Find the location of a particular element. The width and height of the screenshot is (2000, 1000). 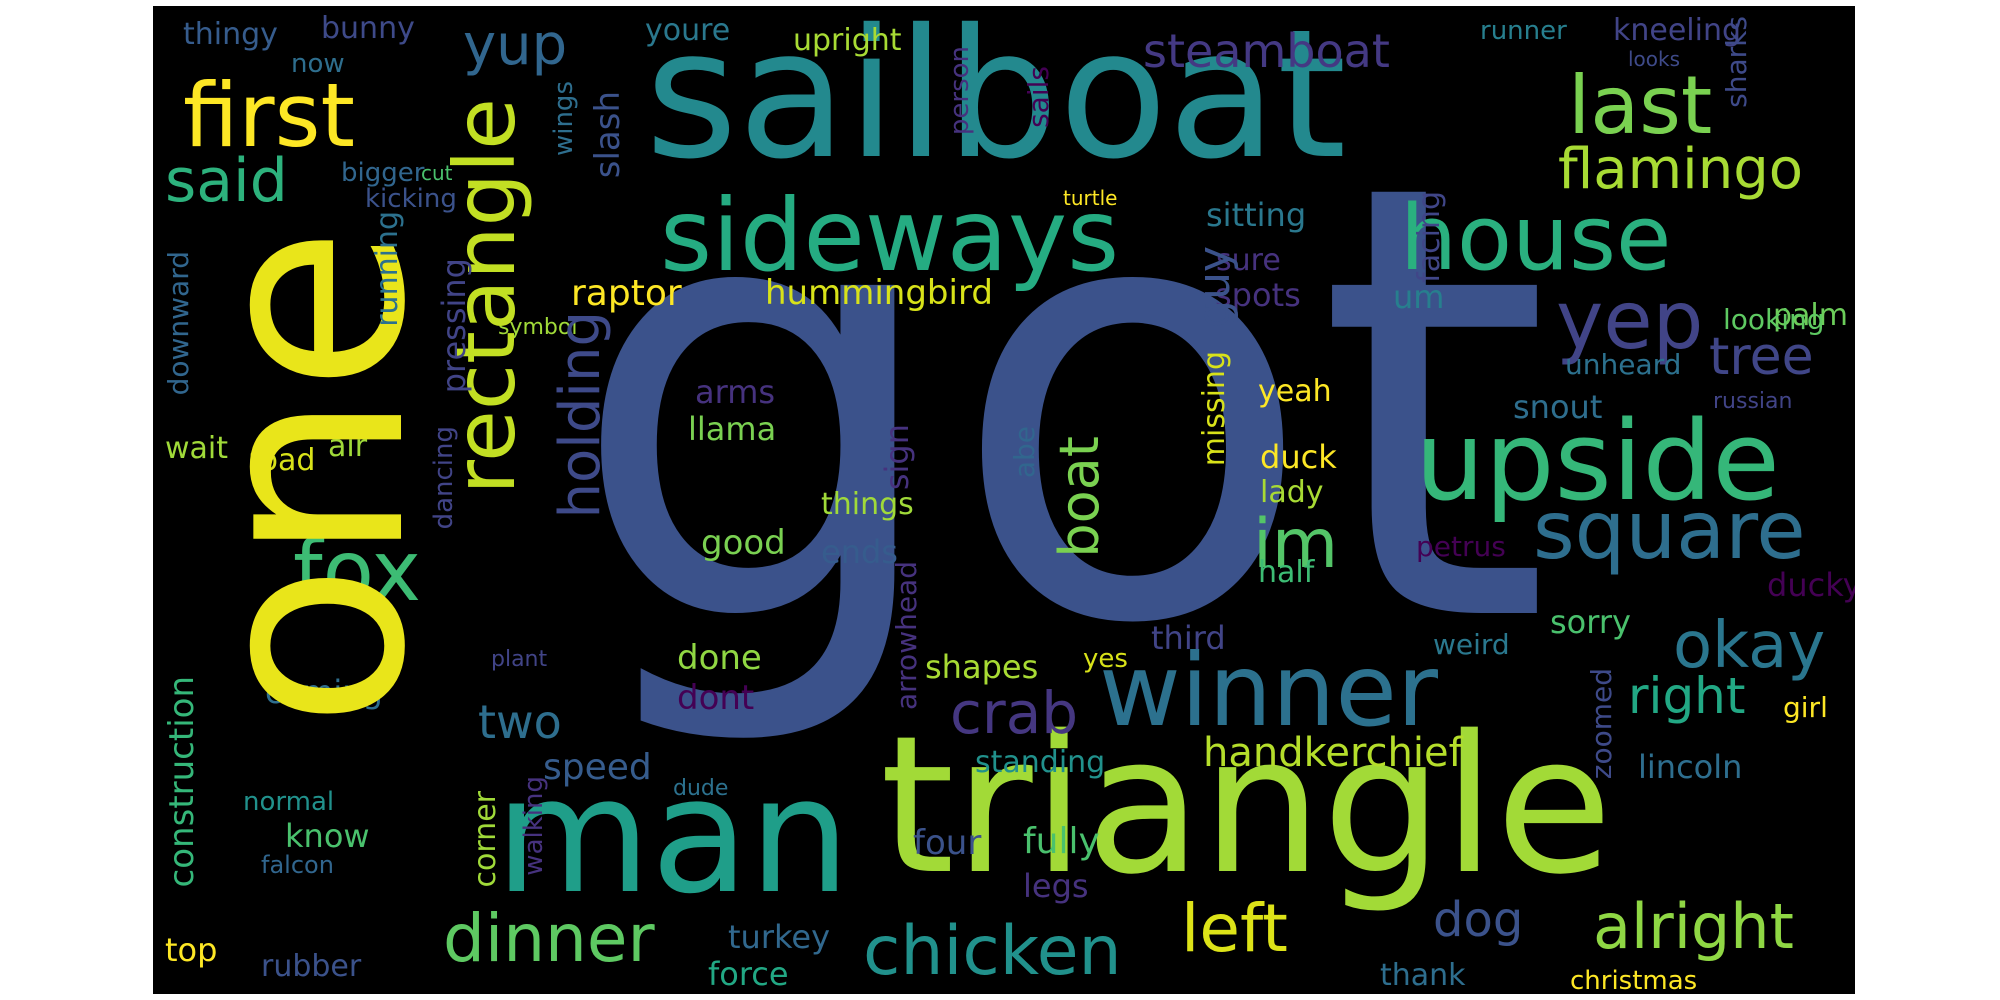

word-house: house is located at coordinates (1536, 238).